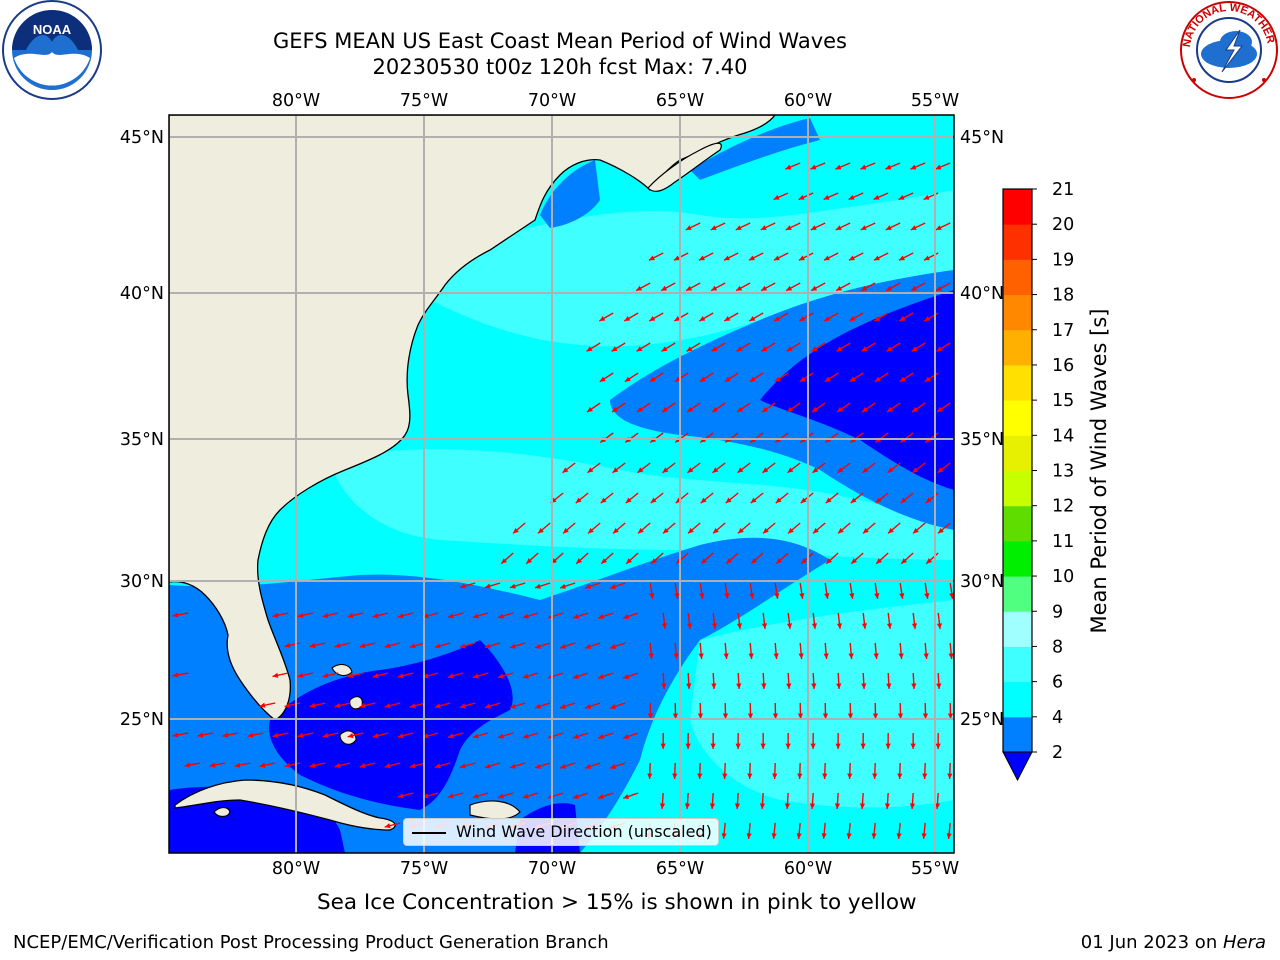 The width and height of the screenshot is (1280, 960). Describe the element at coordinates (615, 869) in the screenshot. I see `lon-labels-bottom: 80°W 75°W 70°W 65°W 60°W 55°W` at that location.